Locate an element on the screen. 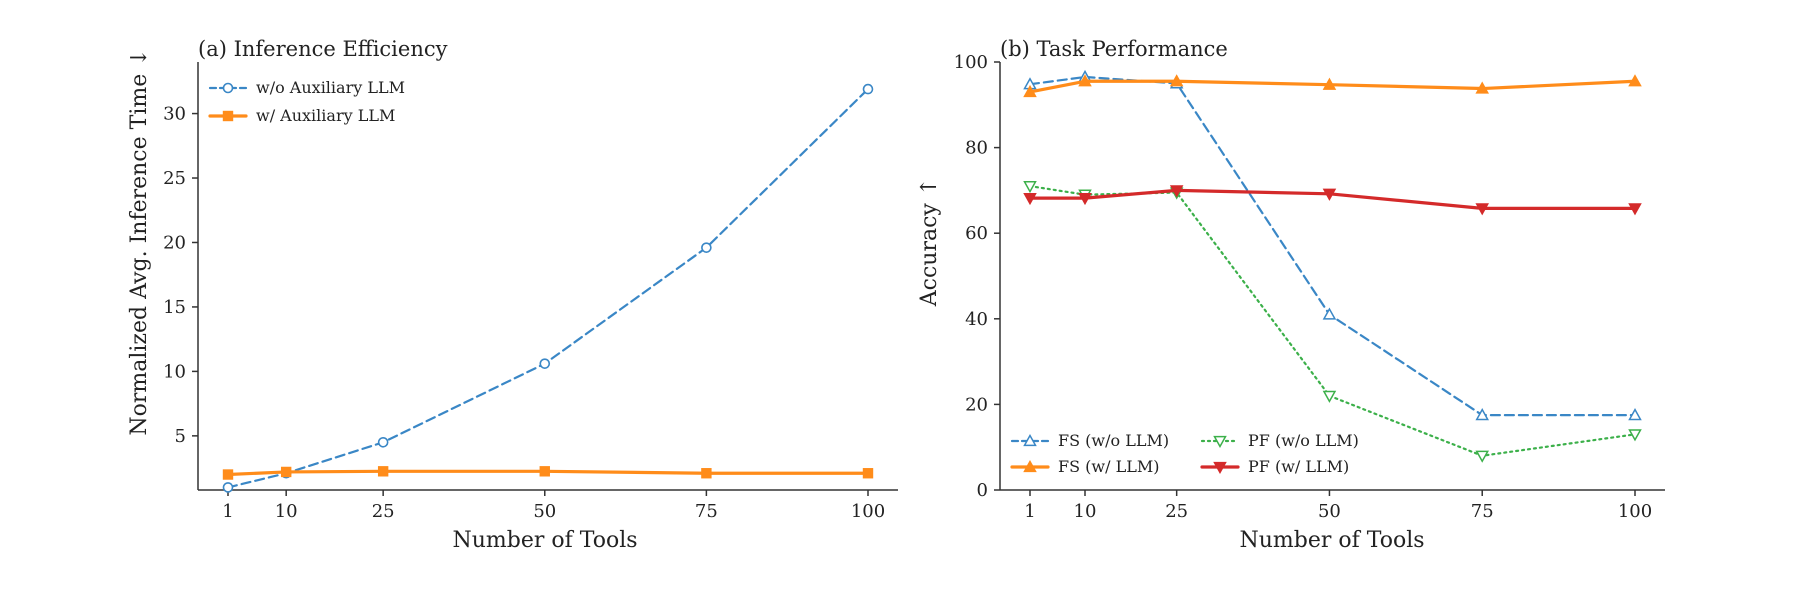  chart-a-x-tick-label: 75 is located at coordinates (706, 511).